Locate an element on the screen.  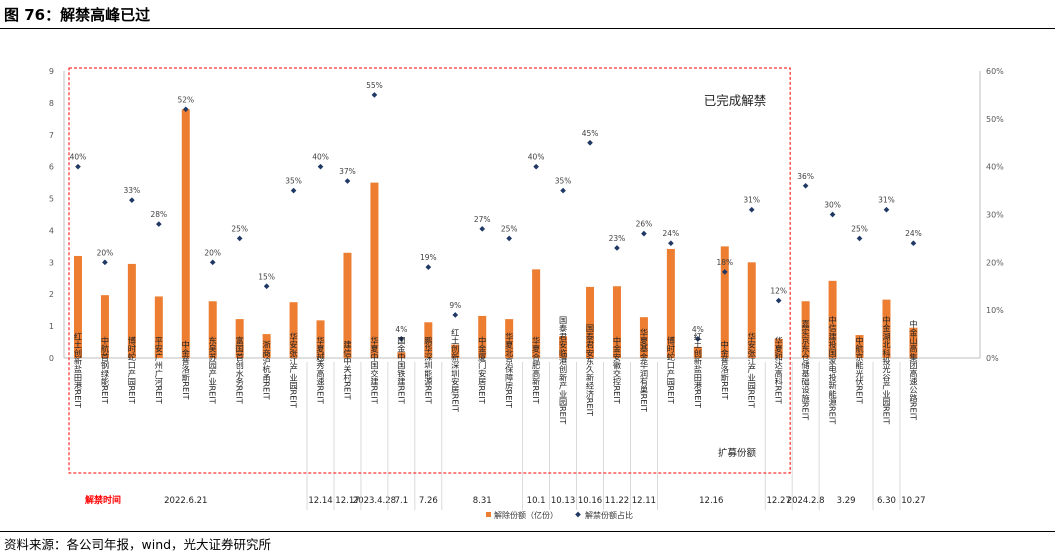
y-right-tick-label: 50% is located at coordinates (995, 119).